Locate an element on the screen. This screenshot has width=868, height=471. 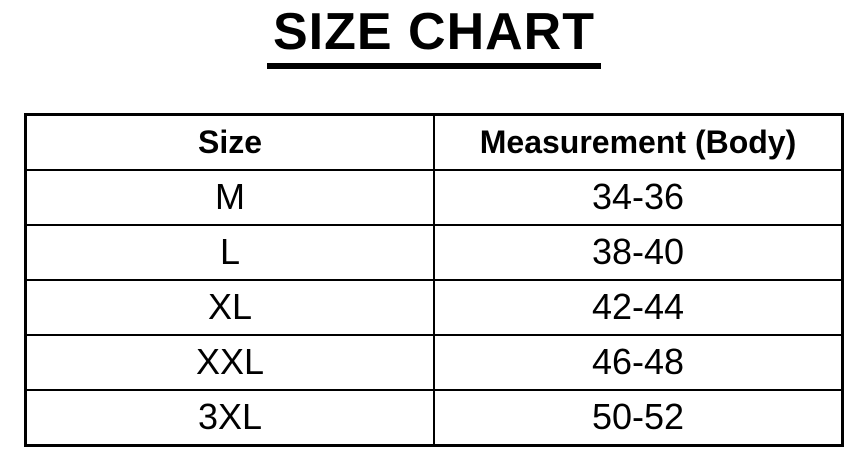
table-header-row: Size Measurement (Body) is located at coordinates (434, 142).